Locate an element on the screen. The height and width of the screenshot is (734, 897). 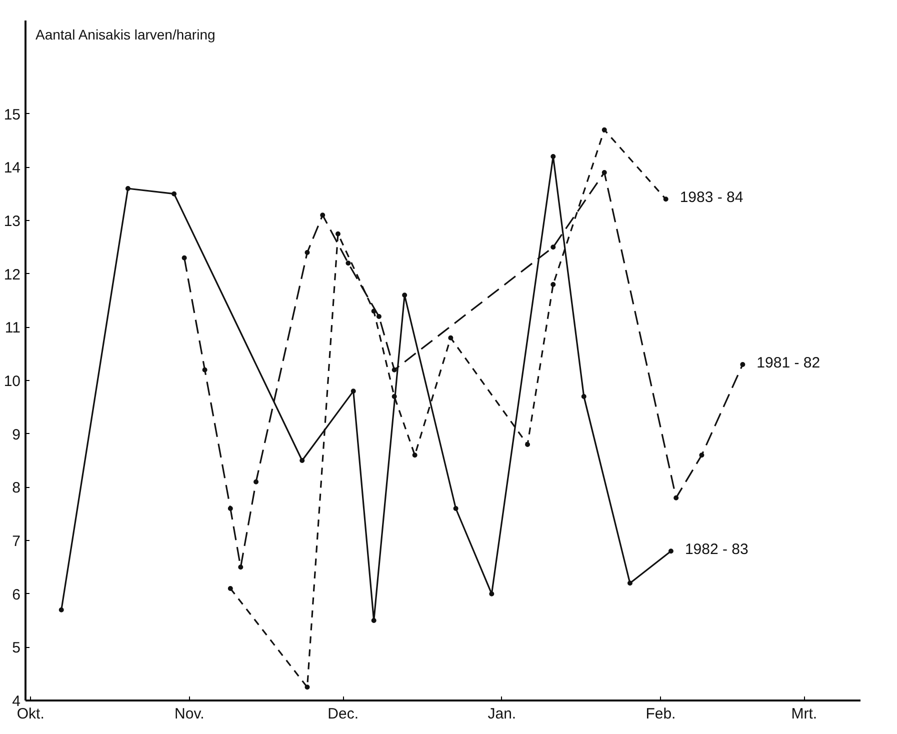
y-tick-label: 15 is located at coordinates (12, 115).